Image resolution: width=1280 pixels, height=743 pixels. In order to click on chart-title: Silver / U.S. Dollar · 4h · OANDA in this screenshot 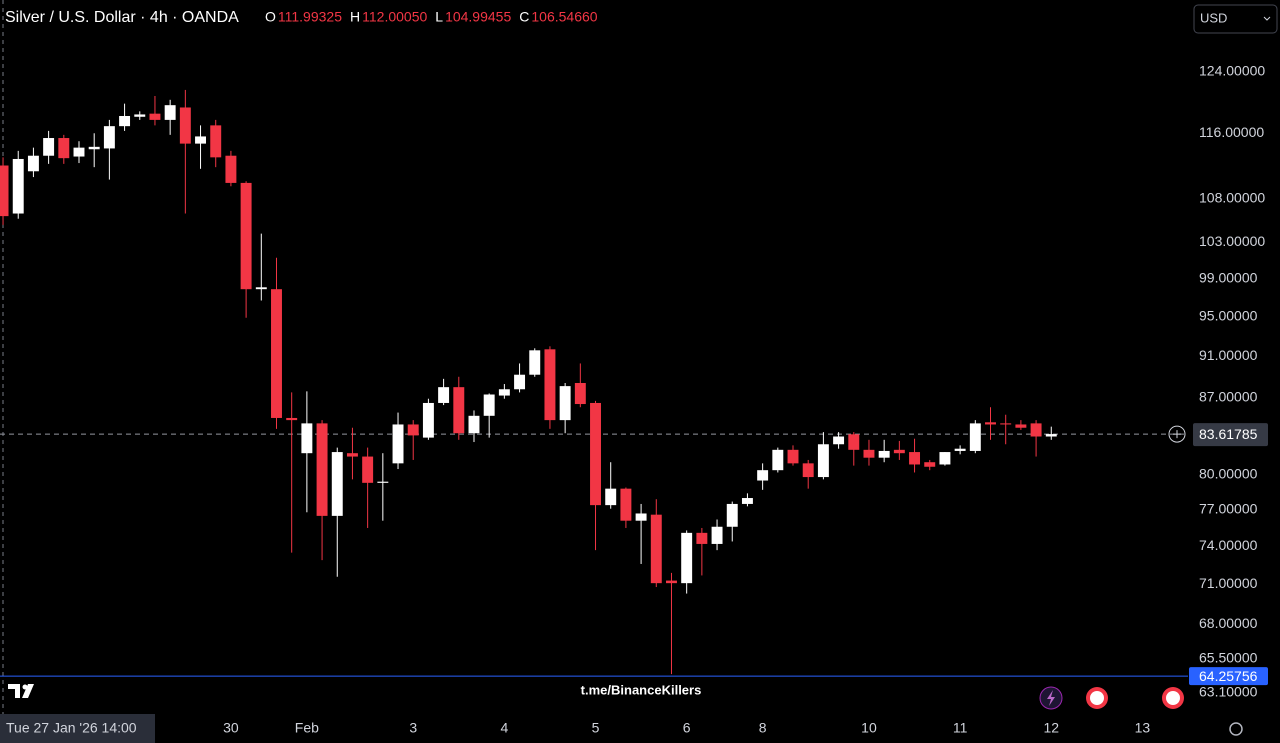, I will do `click(122, 17)`.